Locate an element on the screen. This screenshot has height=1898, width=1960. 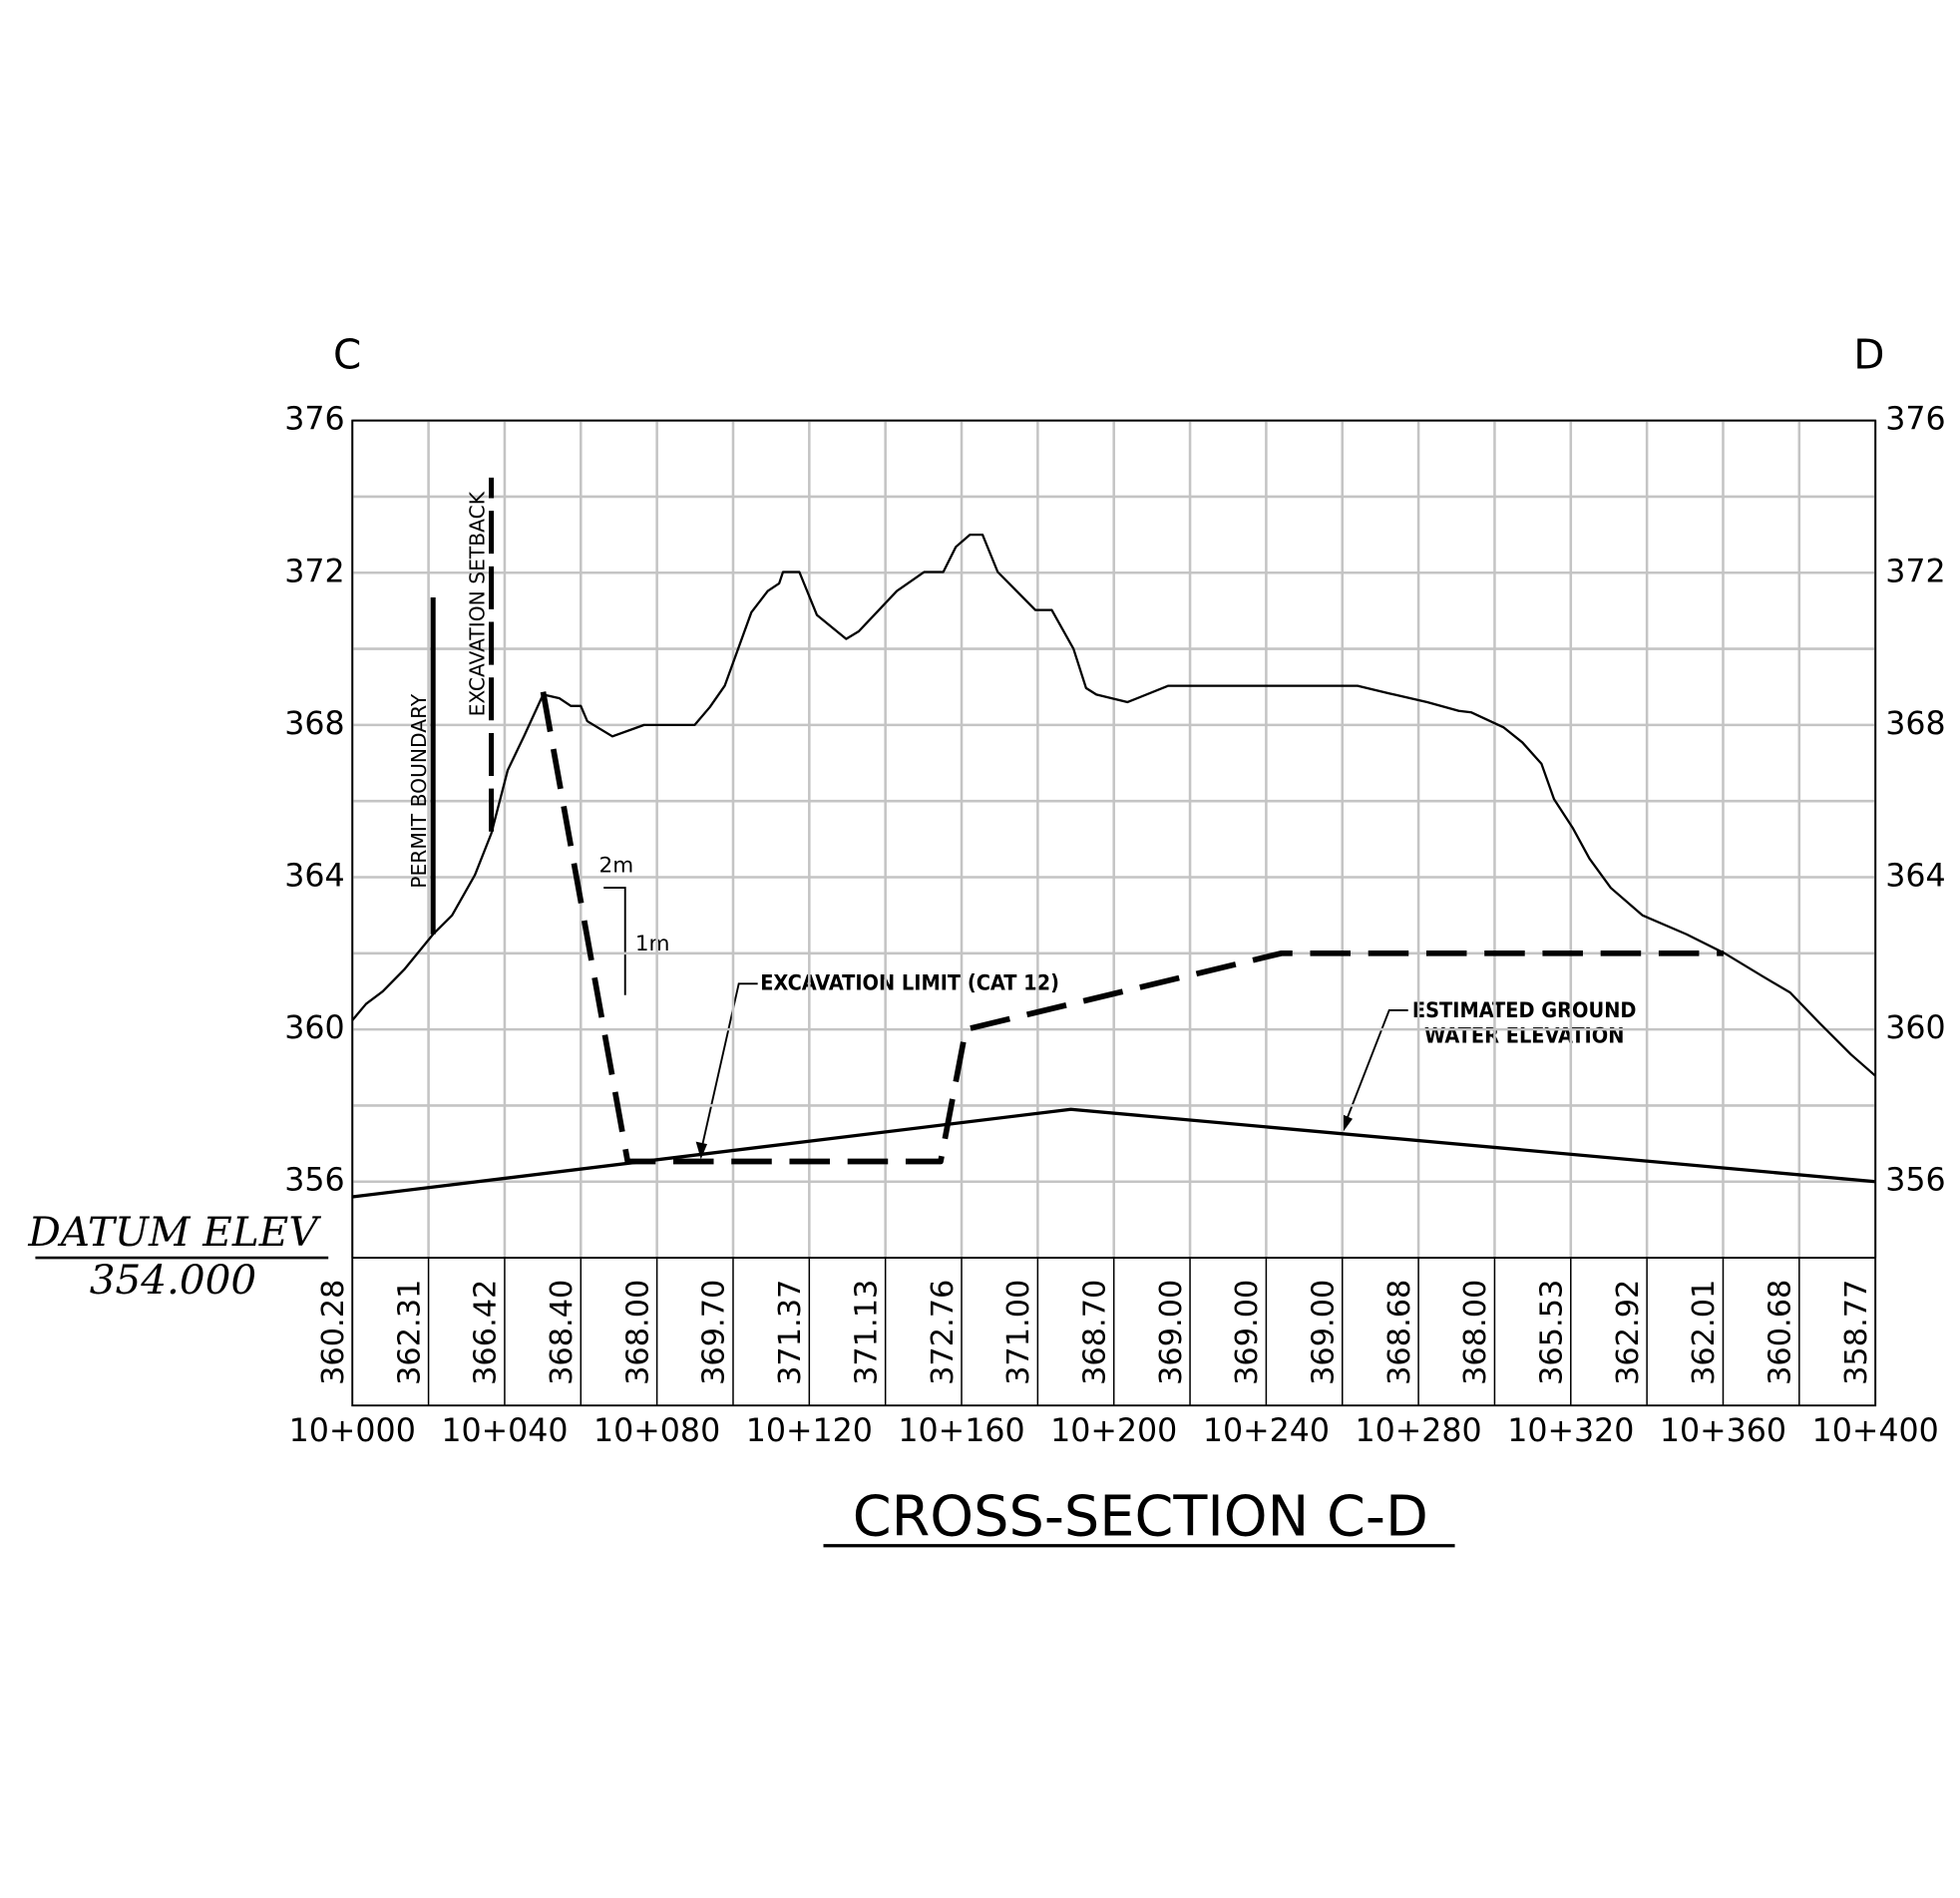
y2-tick-label: 372 is located at coordinates (1915, 571).